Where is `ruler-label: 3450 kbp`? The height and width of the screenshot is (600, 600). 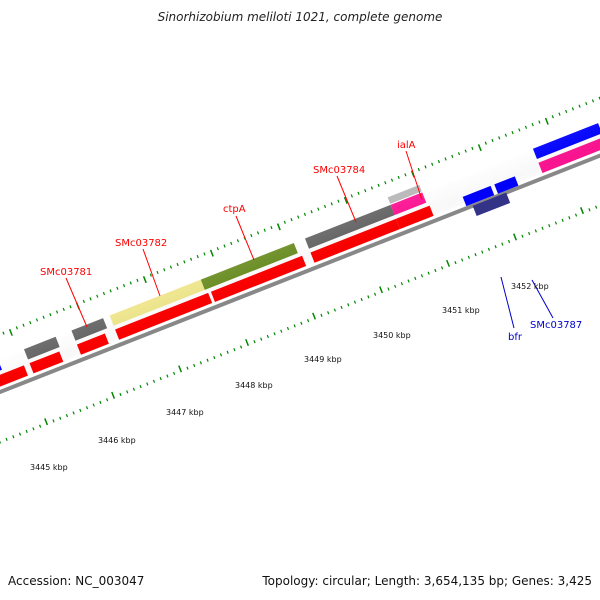 ruler-label: 3450 kbp is located at coordinates (392, 335).